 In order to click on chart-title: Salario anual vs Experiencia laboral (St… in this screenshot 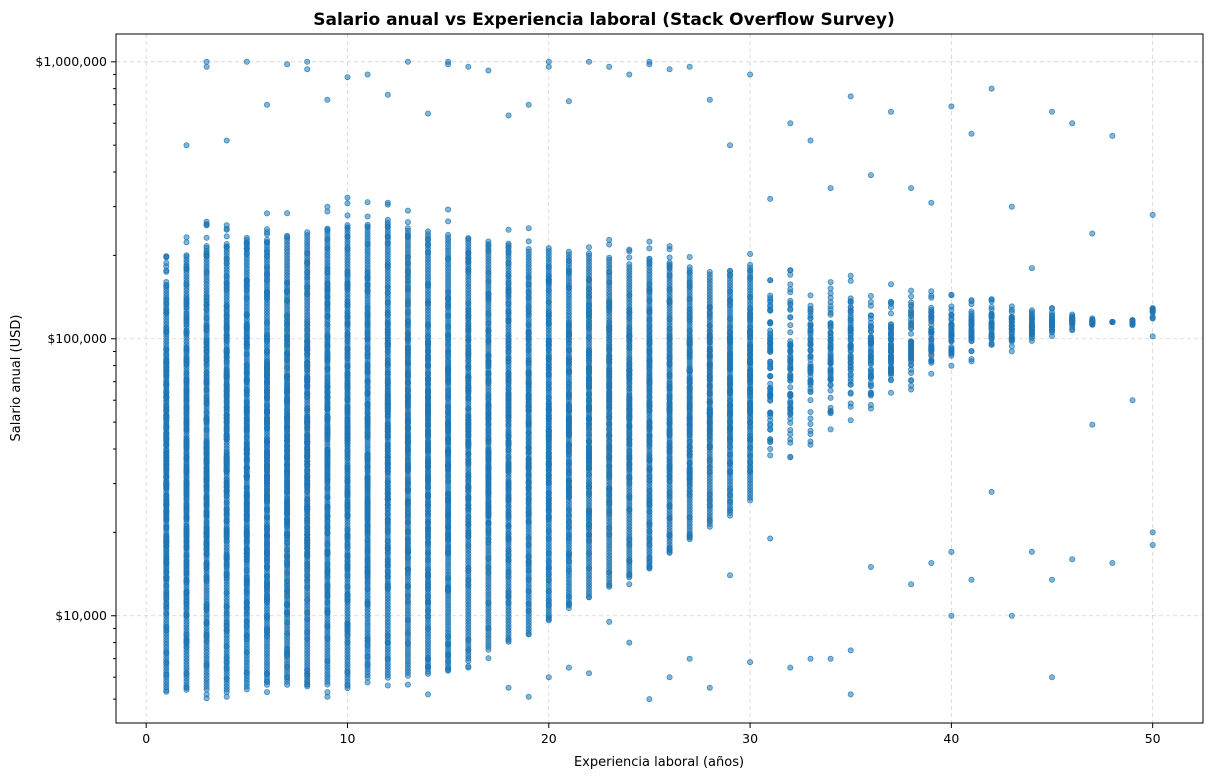, I will do `click(603, 20)`.